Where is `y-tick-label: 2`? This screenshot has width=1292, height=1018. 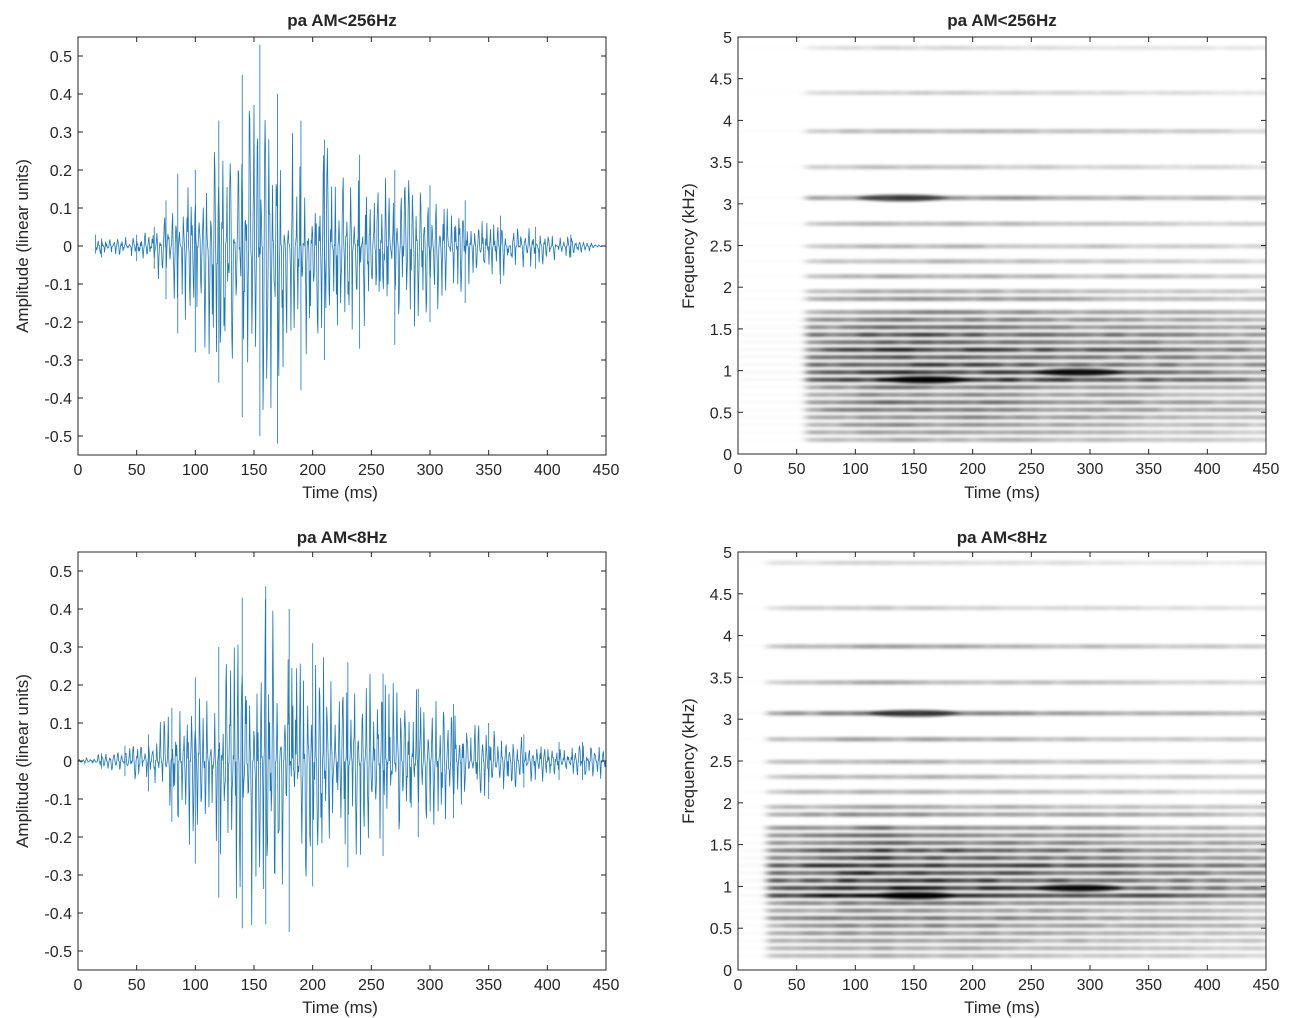
y-tick-label: 2 is located at coordinates (727, 804).